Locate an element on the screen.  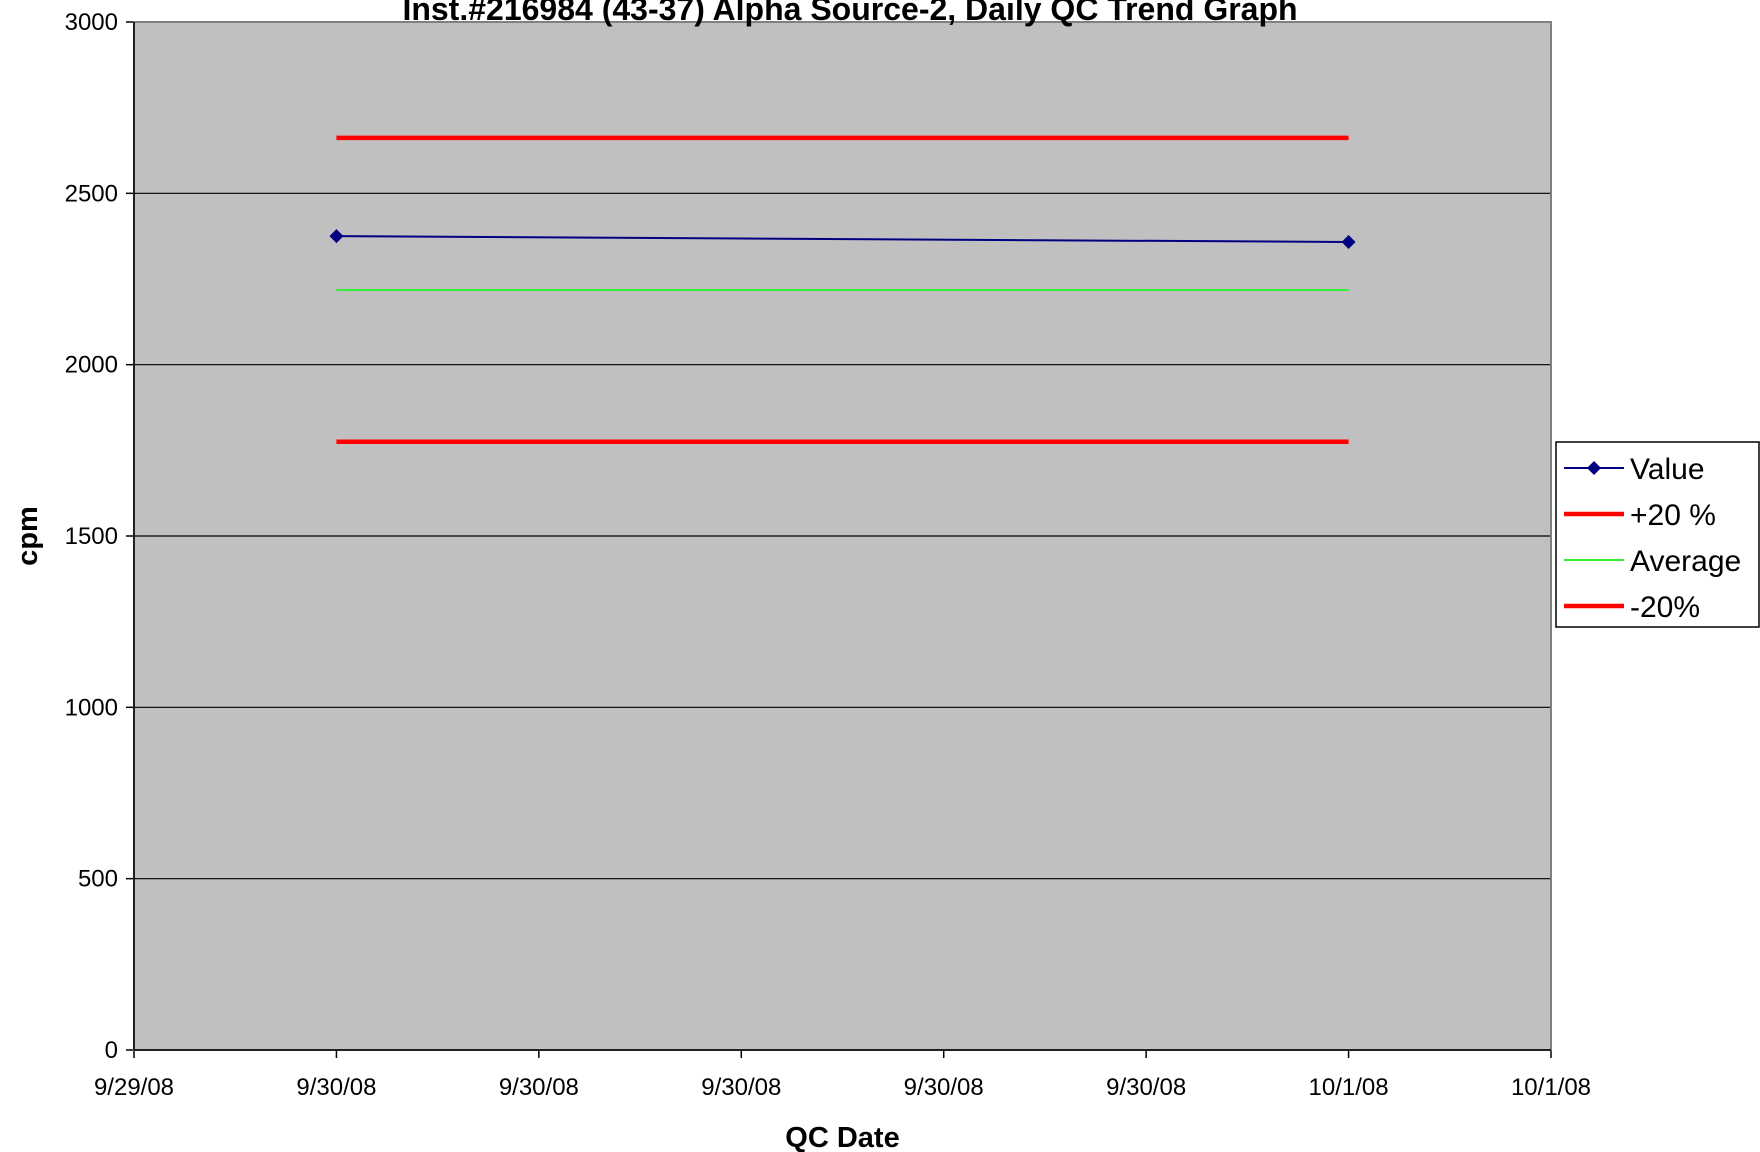
y-tick-label: 1000 is located at coordinates (91, 707).